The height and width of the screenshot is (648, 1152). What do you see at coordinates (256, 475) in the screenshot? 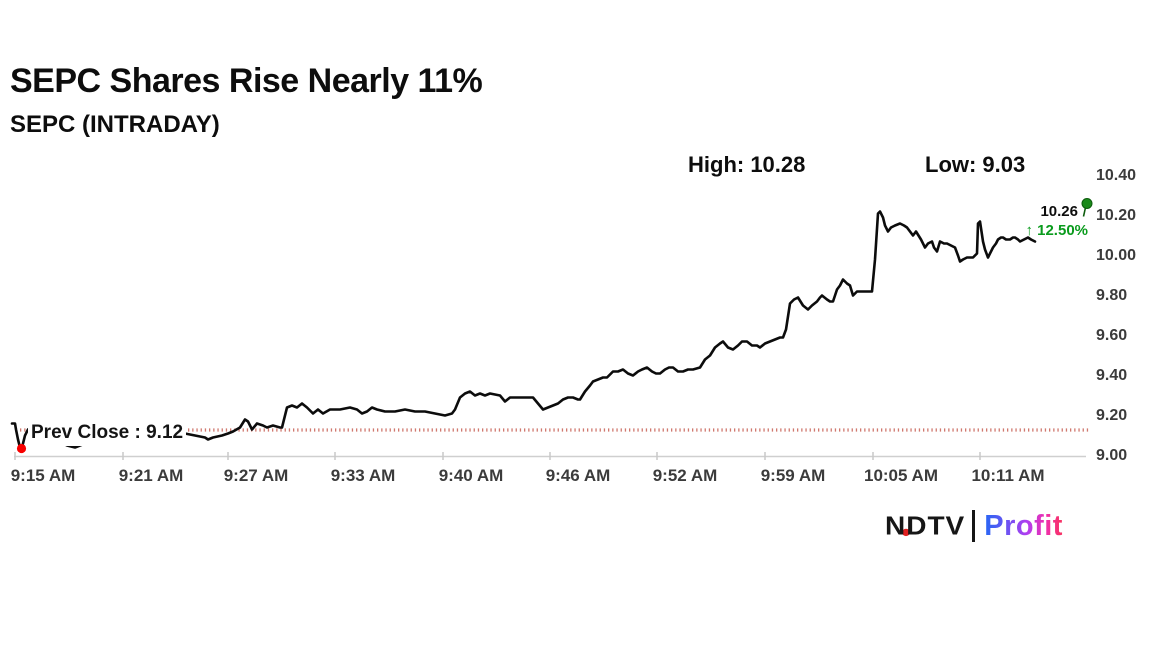
I see `x-axis-label: 9:27 AM` at bounding box center [256, 475].